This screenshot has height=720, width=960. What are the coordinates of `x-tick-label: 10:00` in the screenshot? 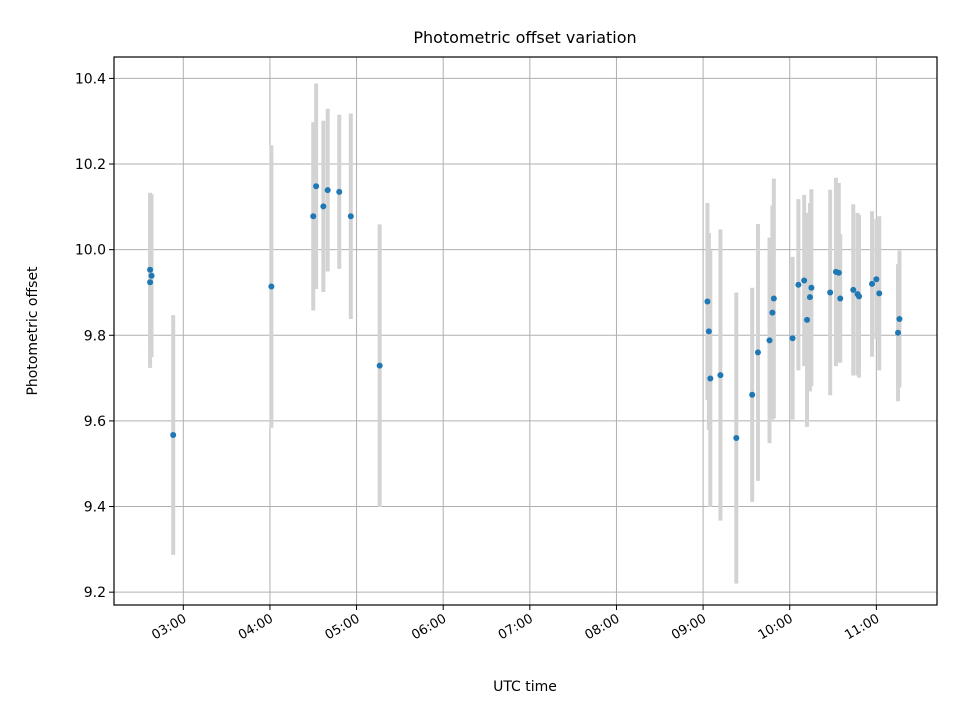 It's located at (776, 627).